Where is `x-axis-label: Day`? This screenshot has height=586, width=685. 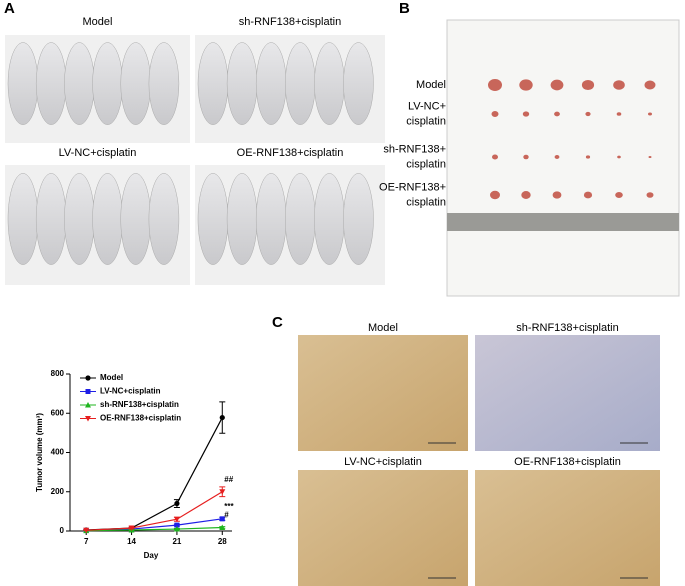 x-axis-label: Day is located at coordinates (151, 555).